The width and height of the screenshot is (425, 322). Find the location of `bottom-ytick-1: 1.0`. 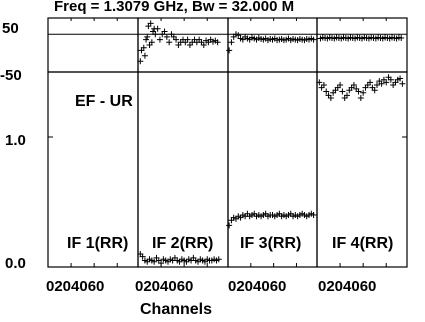

bottom-ytick-1: 1.0 is located at coordinates (15, 140).